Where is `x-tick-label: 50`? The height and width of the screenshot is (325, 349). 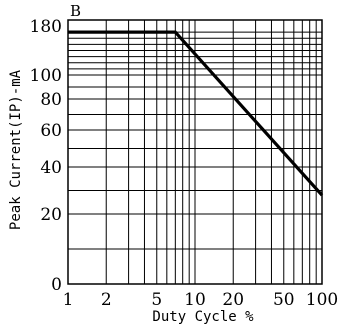
x-tick-label: 50 is located at coordinates (284, 300).